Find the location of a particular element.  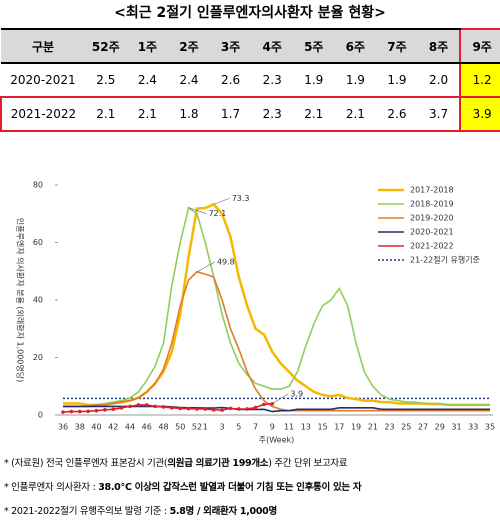

row-label: 2021-2022 is located at coordinates (42, 114).